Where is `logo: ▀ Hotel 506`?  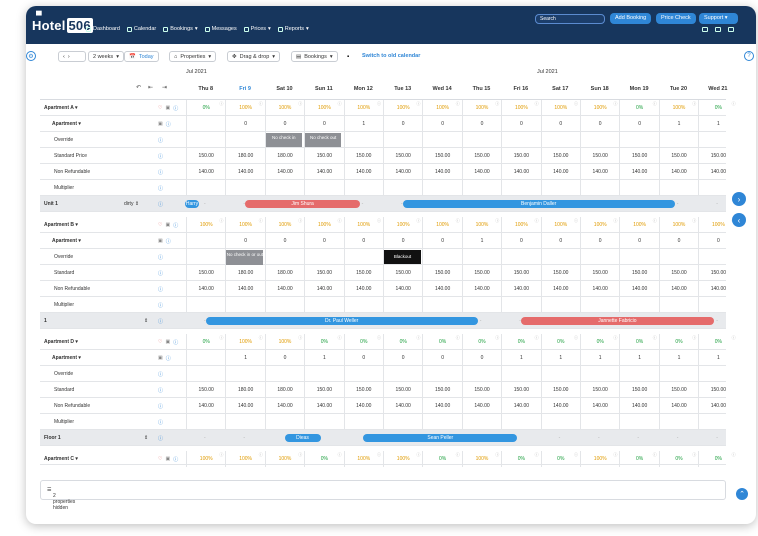 logo: ▀ Hotel 506 is located at coordinates (62, 22).